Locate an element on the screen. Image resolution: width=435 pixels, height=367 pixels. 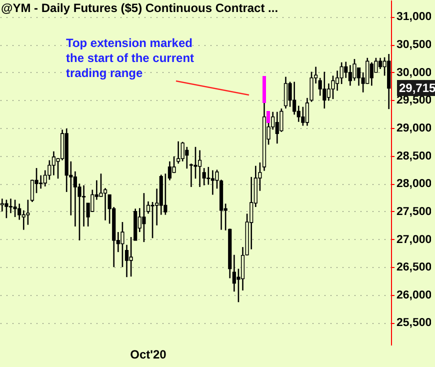
x-tick-label: Oct'20 is located at coordinates (148, 355).